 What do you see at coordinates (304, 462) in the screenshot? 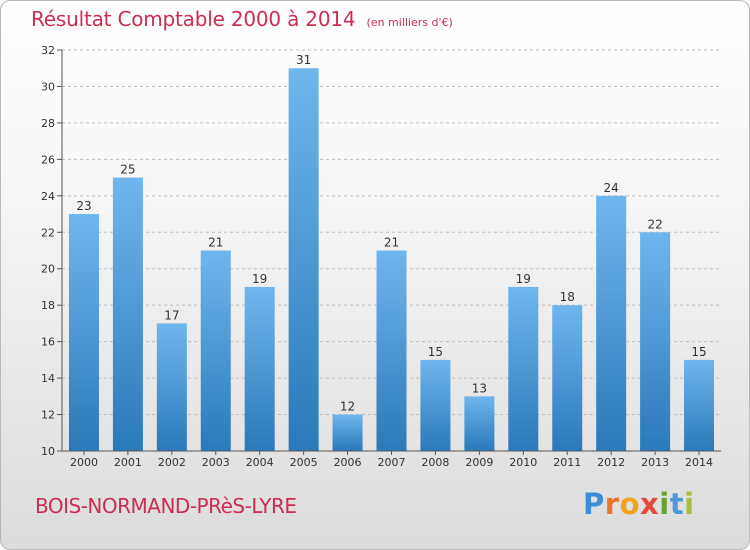
I see `x-tick-label-2005: 2005` at bounding box center [304, 462].